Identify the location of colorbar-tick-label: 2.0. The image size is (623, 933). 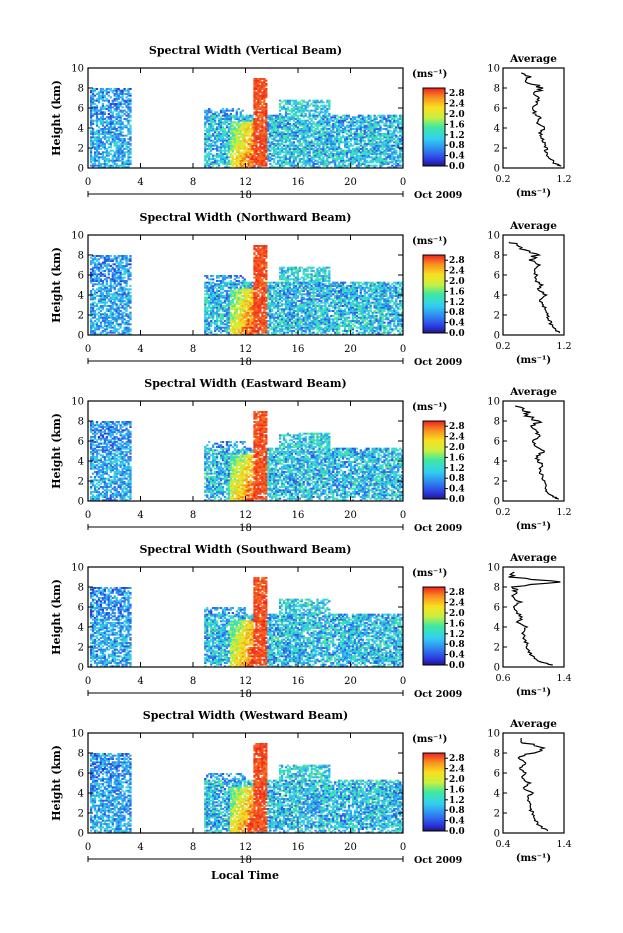
(457, 115).